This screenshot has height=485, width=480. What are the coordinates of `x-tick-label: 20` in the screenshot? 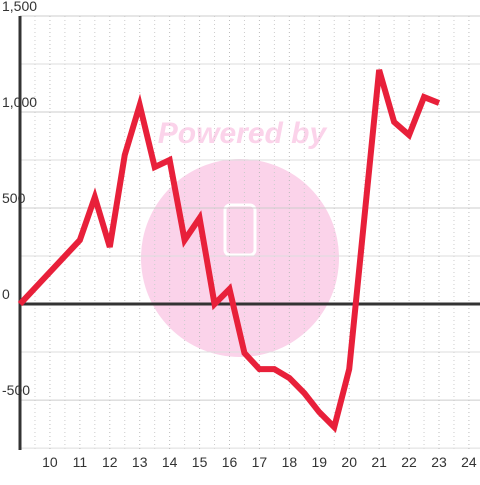 It's located at (349, 462).